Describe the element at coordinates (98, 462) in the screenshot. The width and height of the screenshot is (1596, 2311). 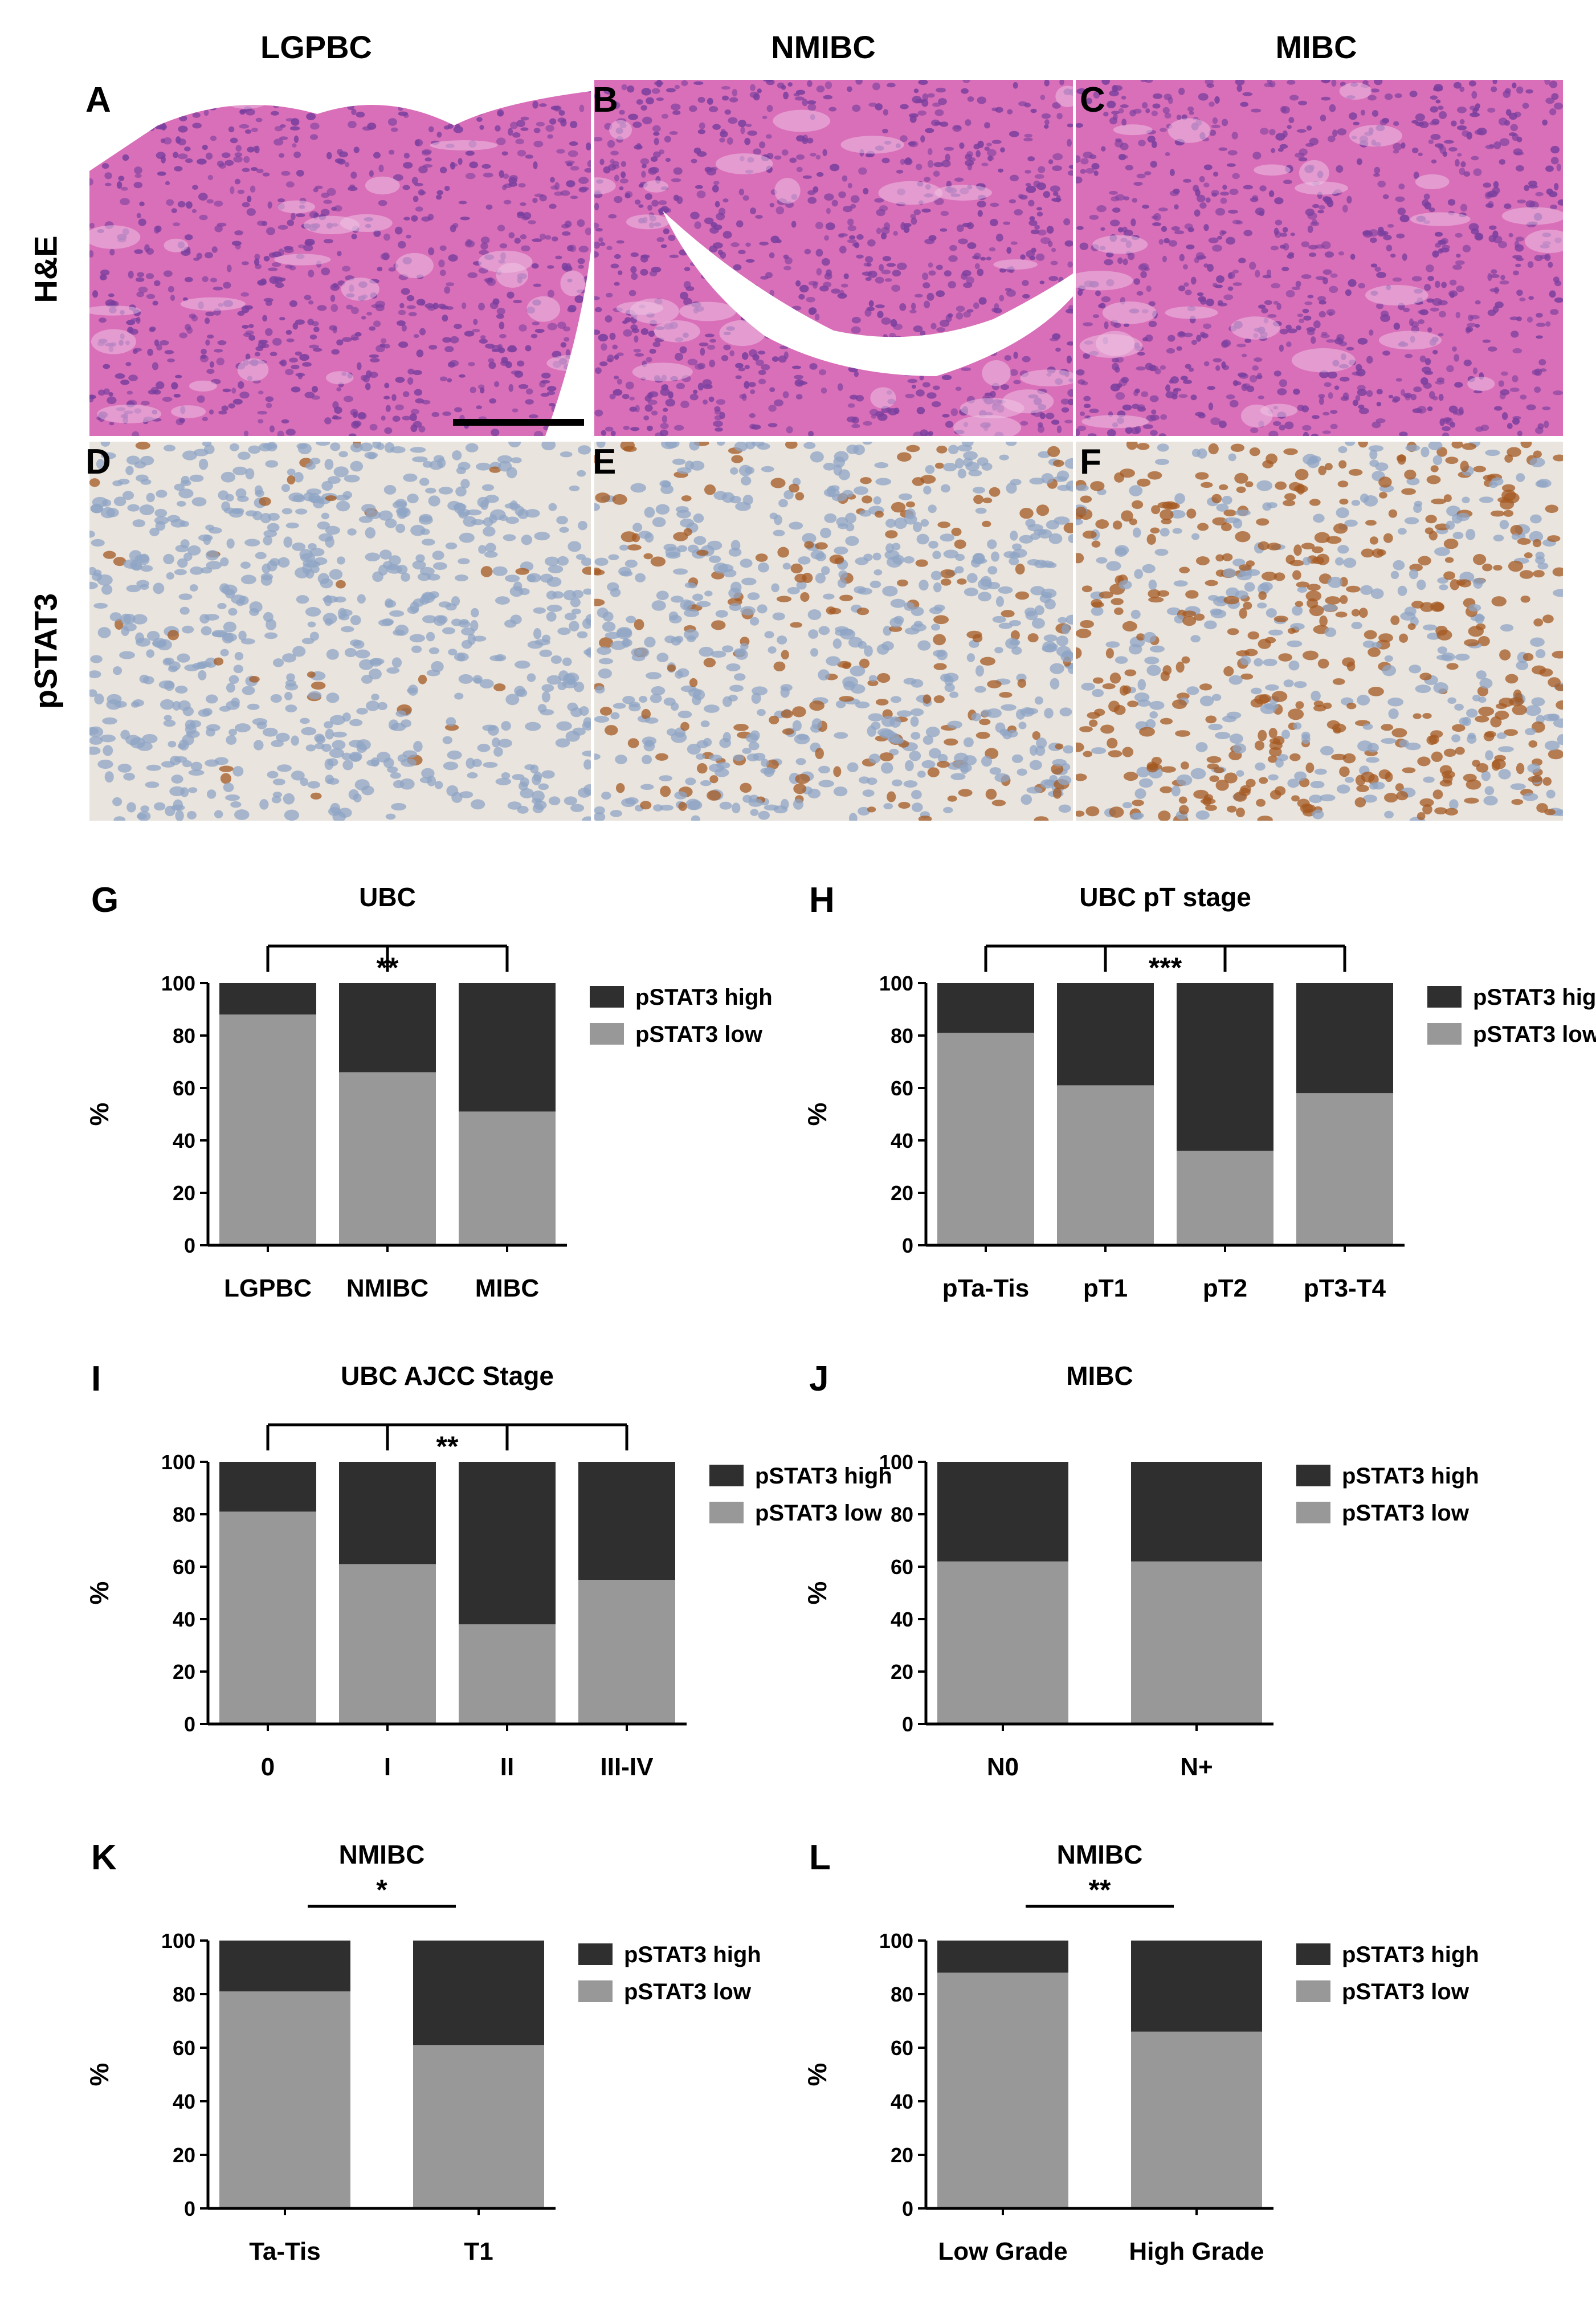
I see `panel-letter-d: D` at that location.